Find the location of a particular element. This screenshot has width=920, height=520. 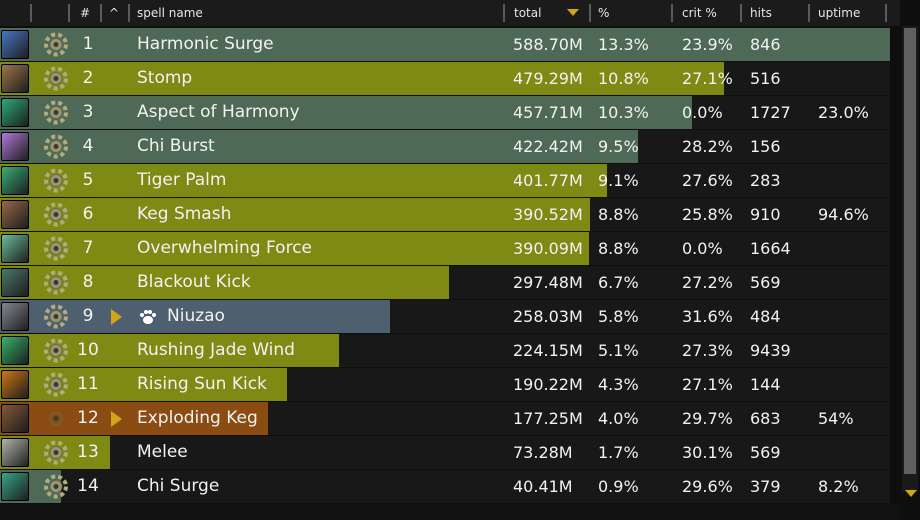

spell-name: Rising Sun Kick is located at coordinates (202, 384).